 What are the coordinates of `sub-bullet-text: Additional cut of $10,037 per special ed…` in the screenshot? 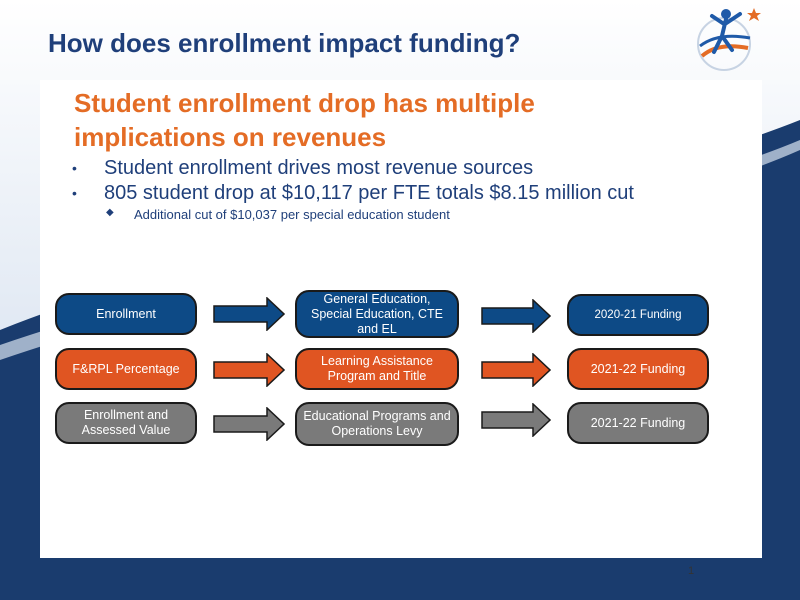 It's located at (292, 214).